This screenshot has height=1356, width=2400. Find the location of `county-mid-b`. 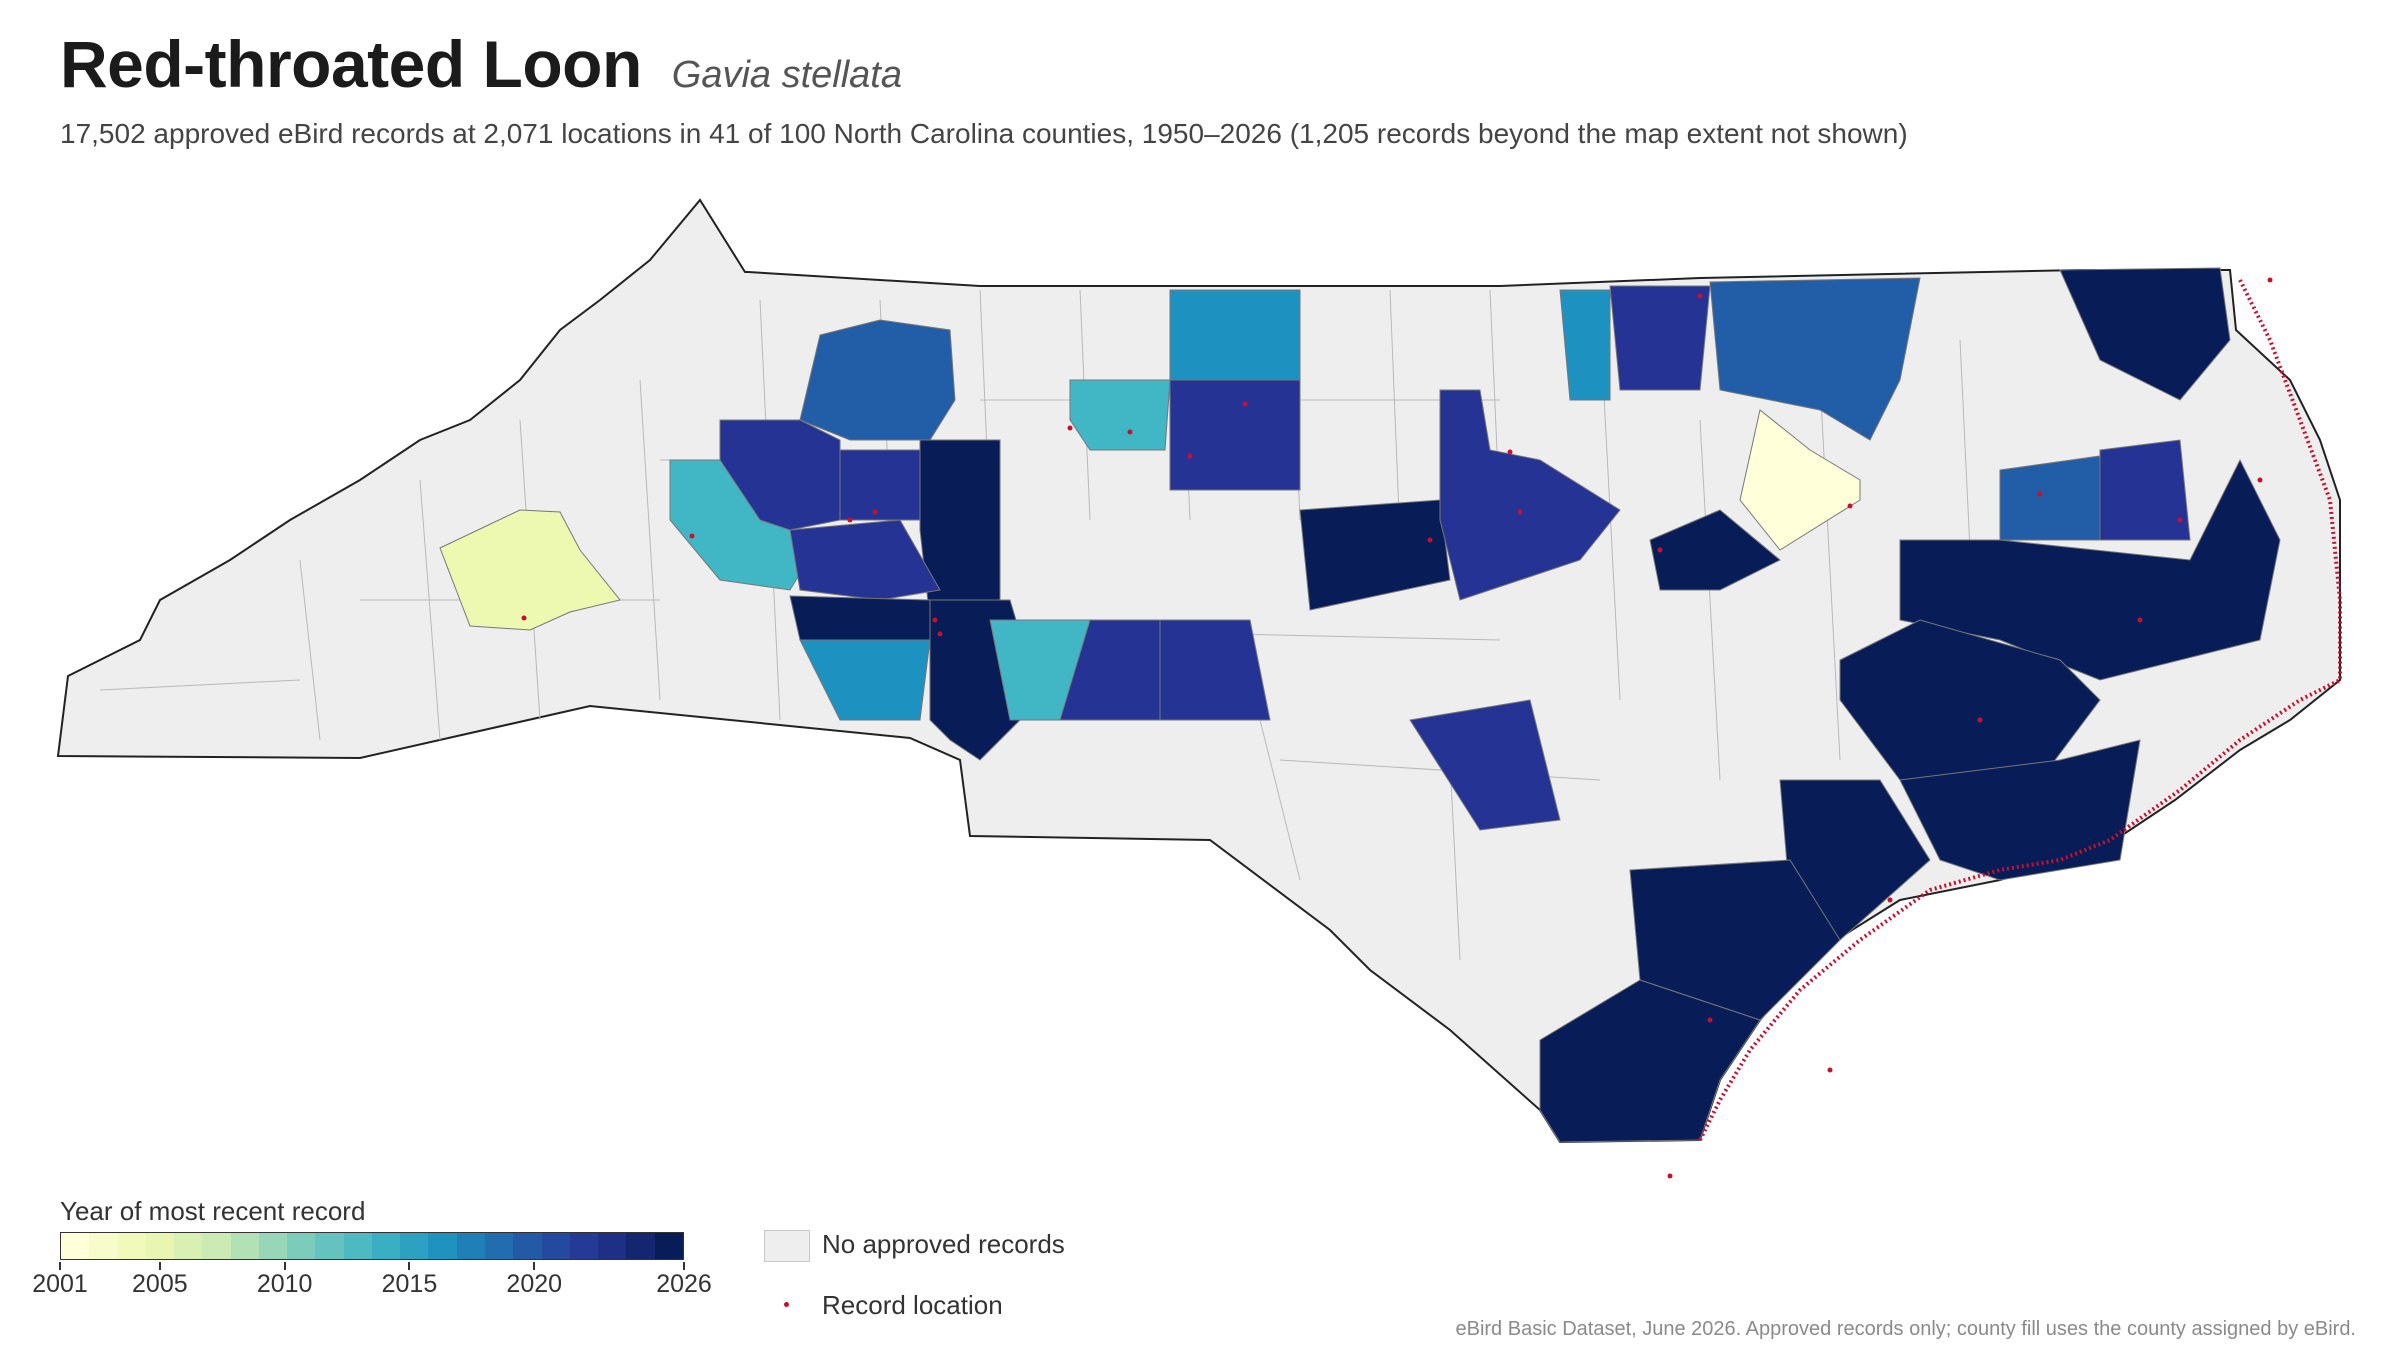

county-mid-b is located at coordinates (1235, 335).